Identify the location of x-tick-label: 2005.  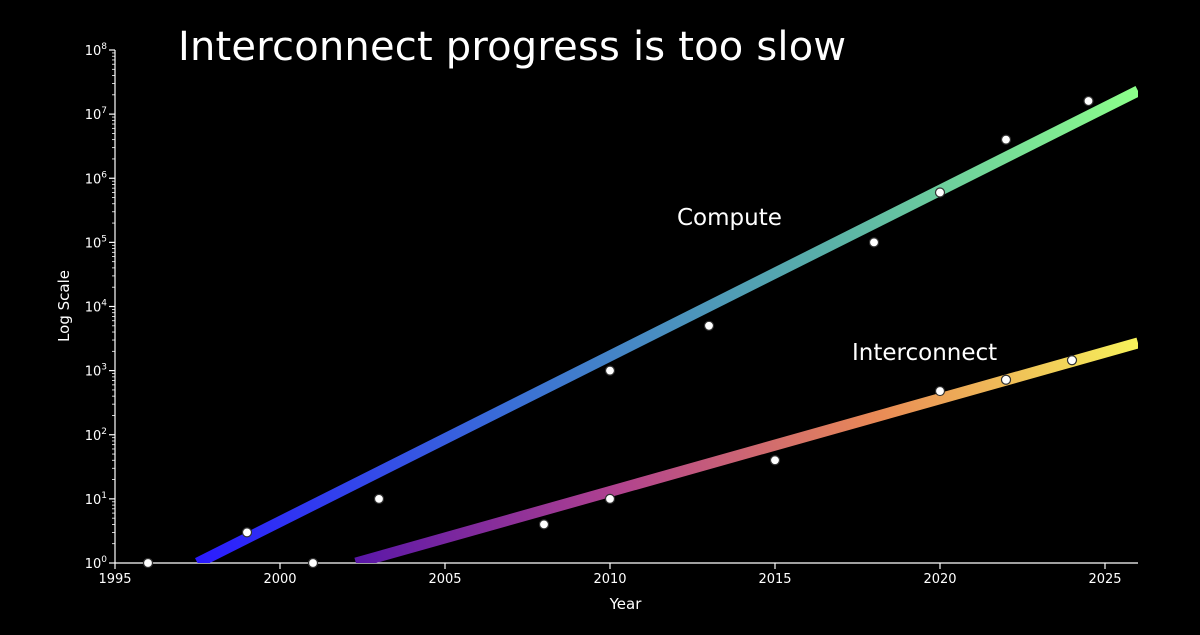
(444, 579).